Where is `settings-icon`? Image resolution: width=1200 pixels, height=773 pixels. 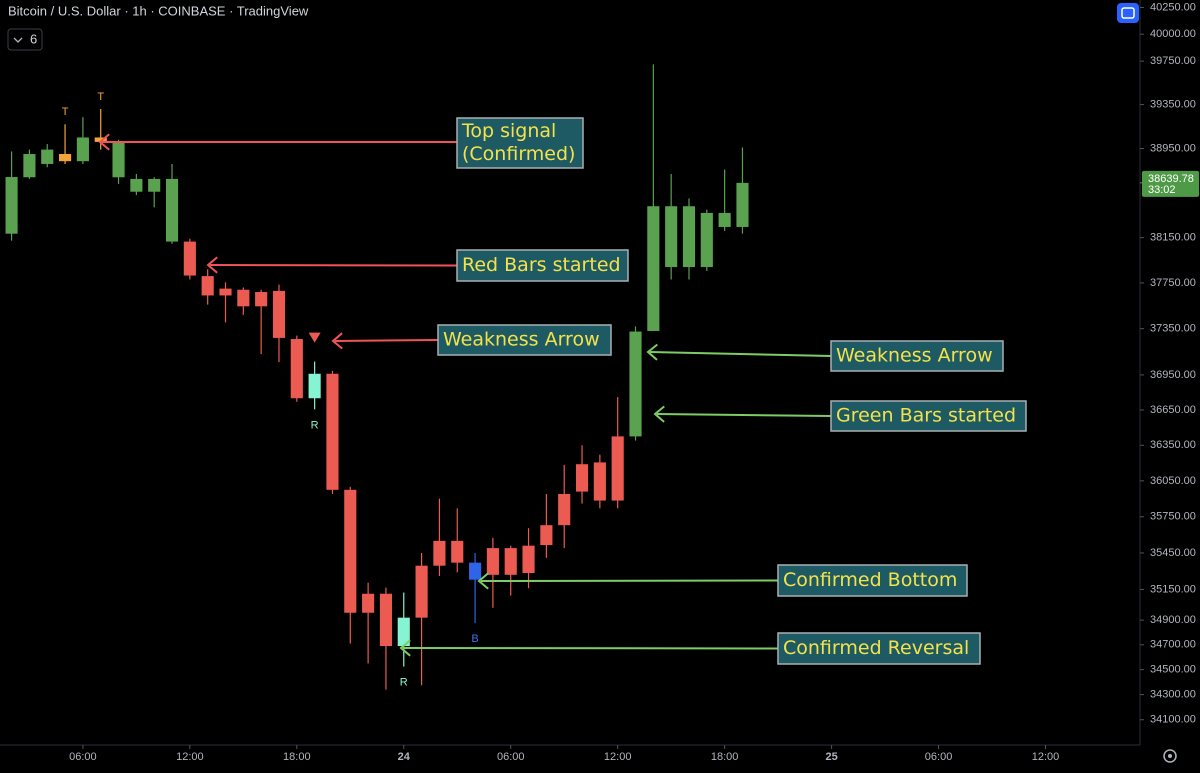
settings-icon is located at coordinates (1170, 756).